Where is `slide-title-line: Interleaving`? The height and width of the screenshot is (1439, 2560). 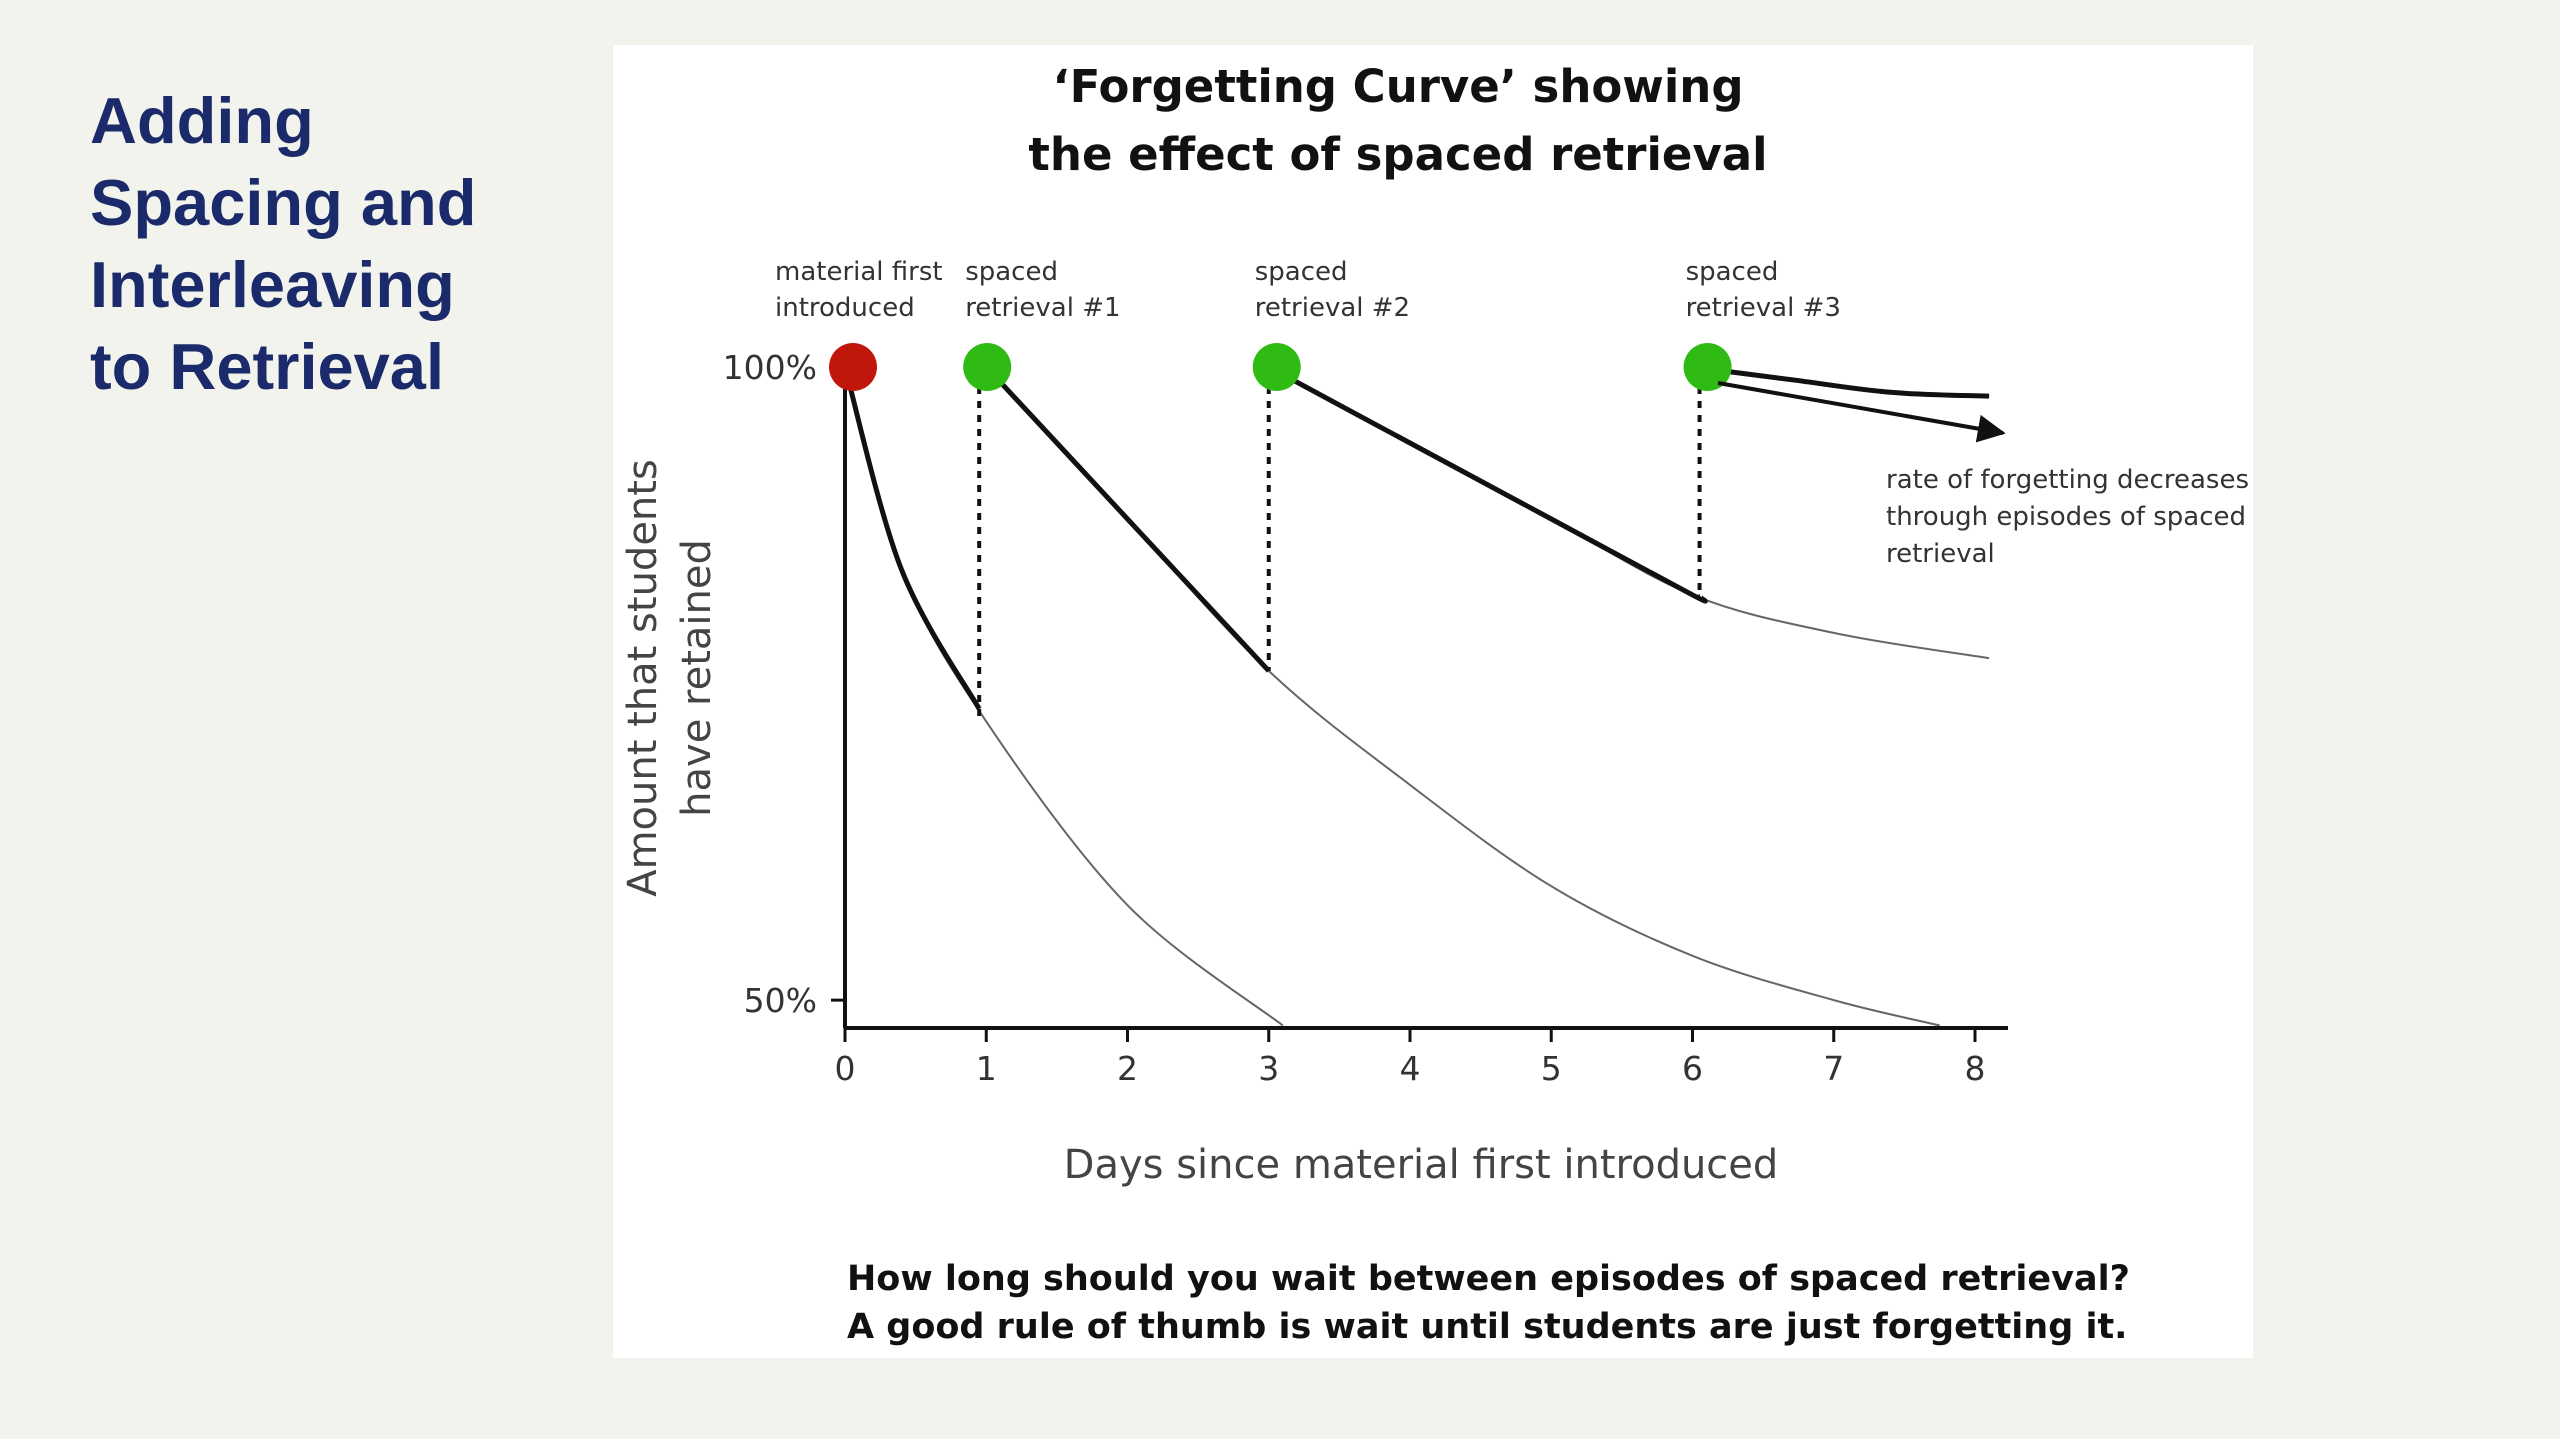 slide-title-line: Interleaving is located at coordinates (272, 284).